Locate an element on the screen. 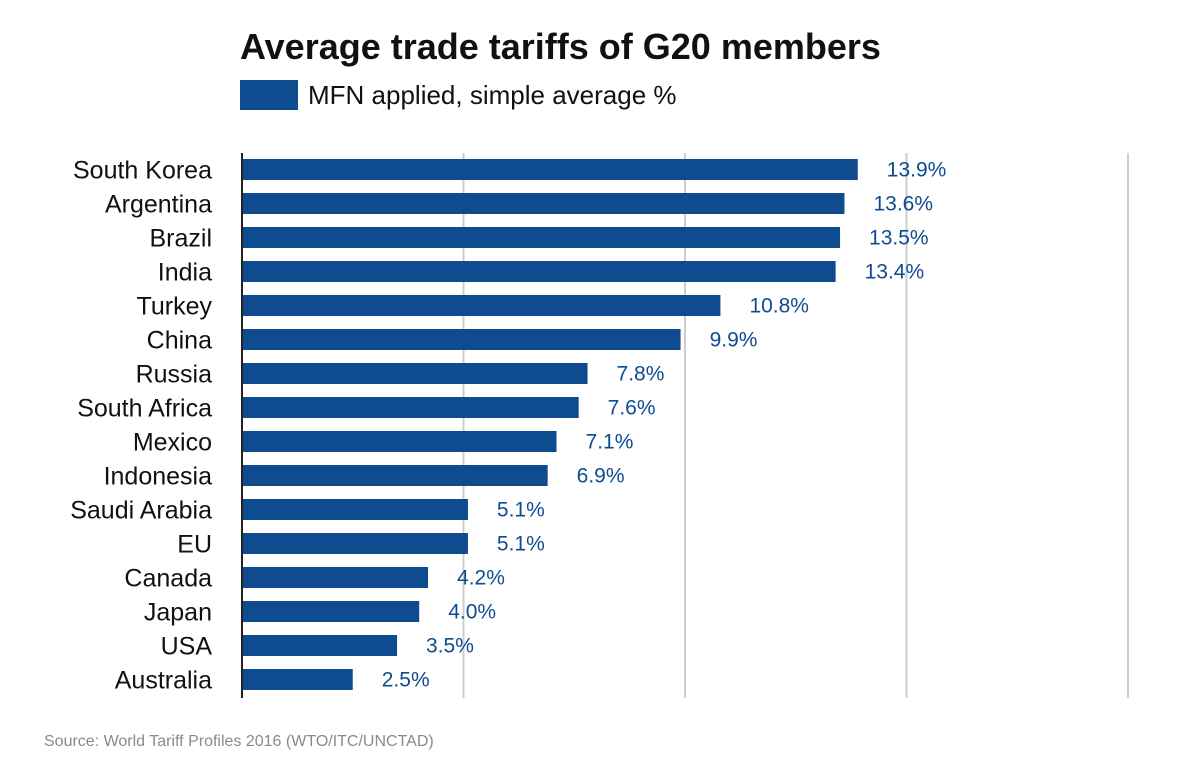 The height and width of the screenshot is (758, 1200). value-label: 7.6% is located at coordinates (632, 408).